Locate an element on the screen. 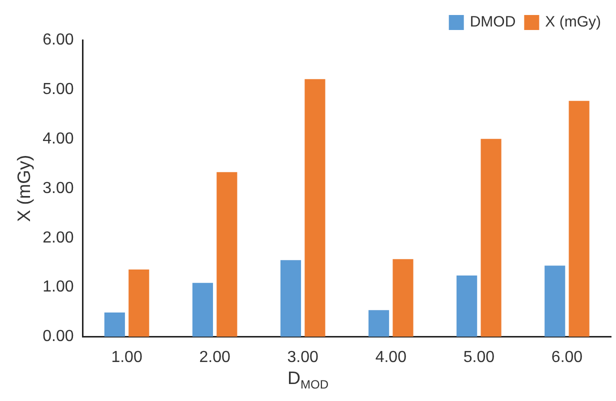 The image size is (616, 401). x-tick-label: 5.00 is located at coordinates (479, 357).